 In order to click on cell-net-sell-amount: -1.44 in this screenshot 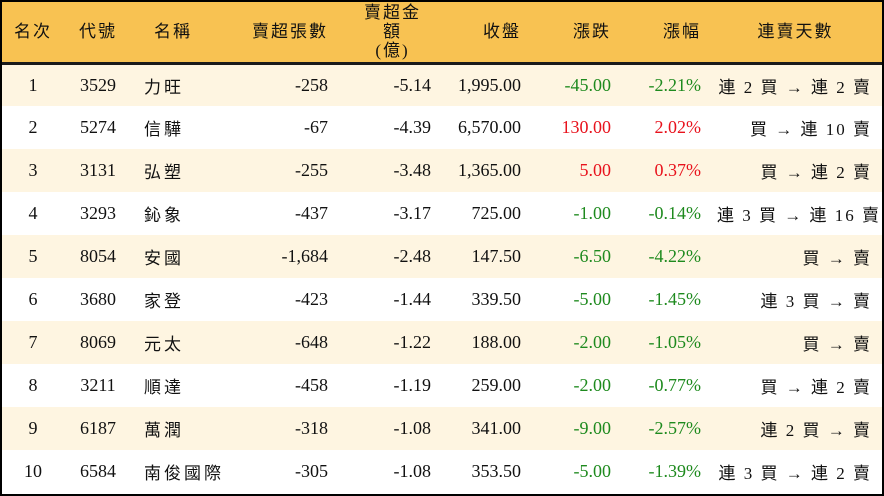, I will do `click(412, 299)`.